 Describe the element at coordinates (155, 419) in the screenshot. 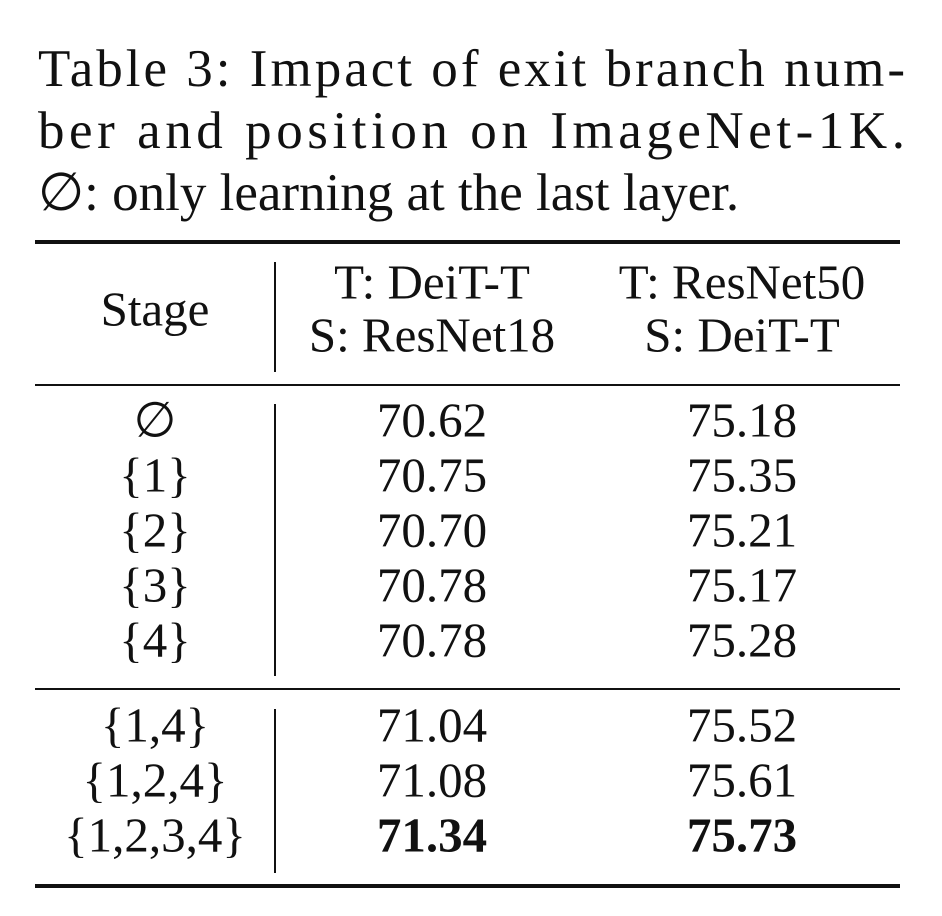

I see `stage-cell: ∅` at that location.